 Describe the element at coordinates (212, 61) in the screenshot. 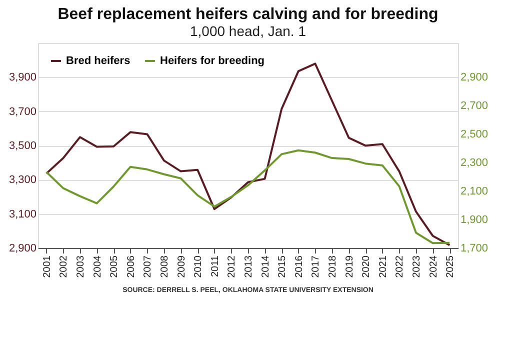

I see `legend-label: Heifers for breeding` at that location.